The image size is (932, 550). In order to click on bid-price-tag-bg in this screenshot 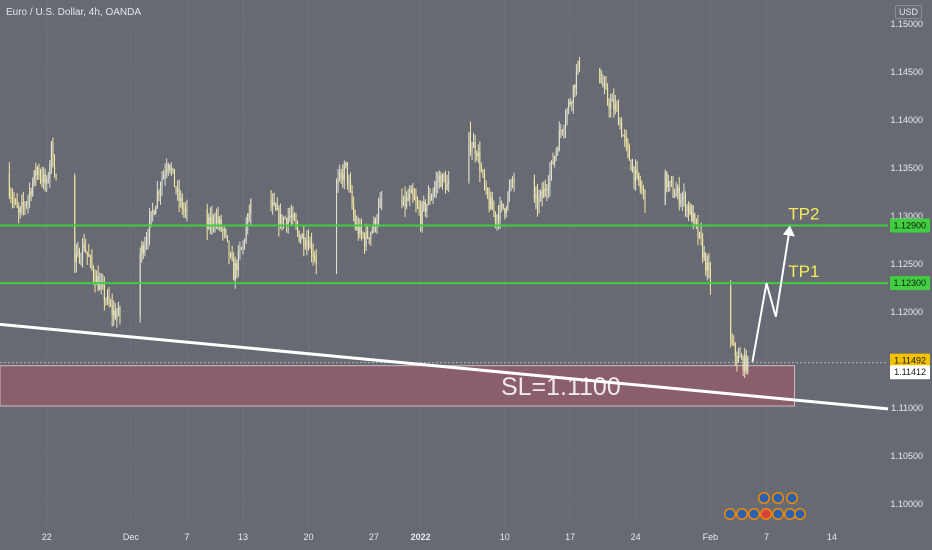, I will do `click(910, 372)`.